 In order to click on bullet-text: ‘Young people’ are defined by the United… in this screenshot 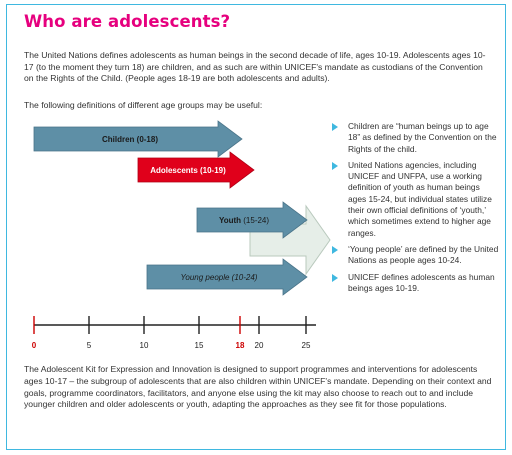, I will do `click(423, 254)`.